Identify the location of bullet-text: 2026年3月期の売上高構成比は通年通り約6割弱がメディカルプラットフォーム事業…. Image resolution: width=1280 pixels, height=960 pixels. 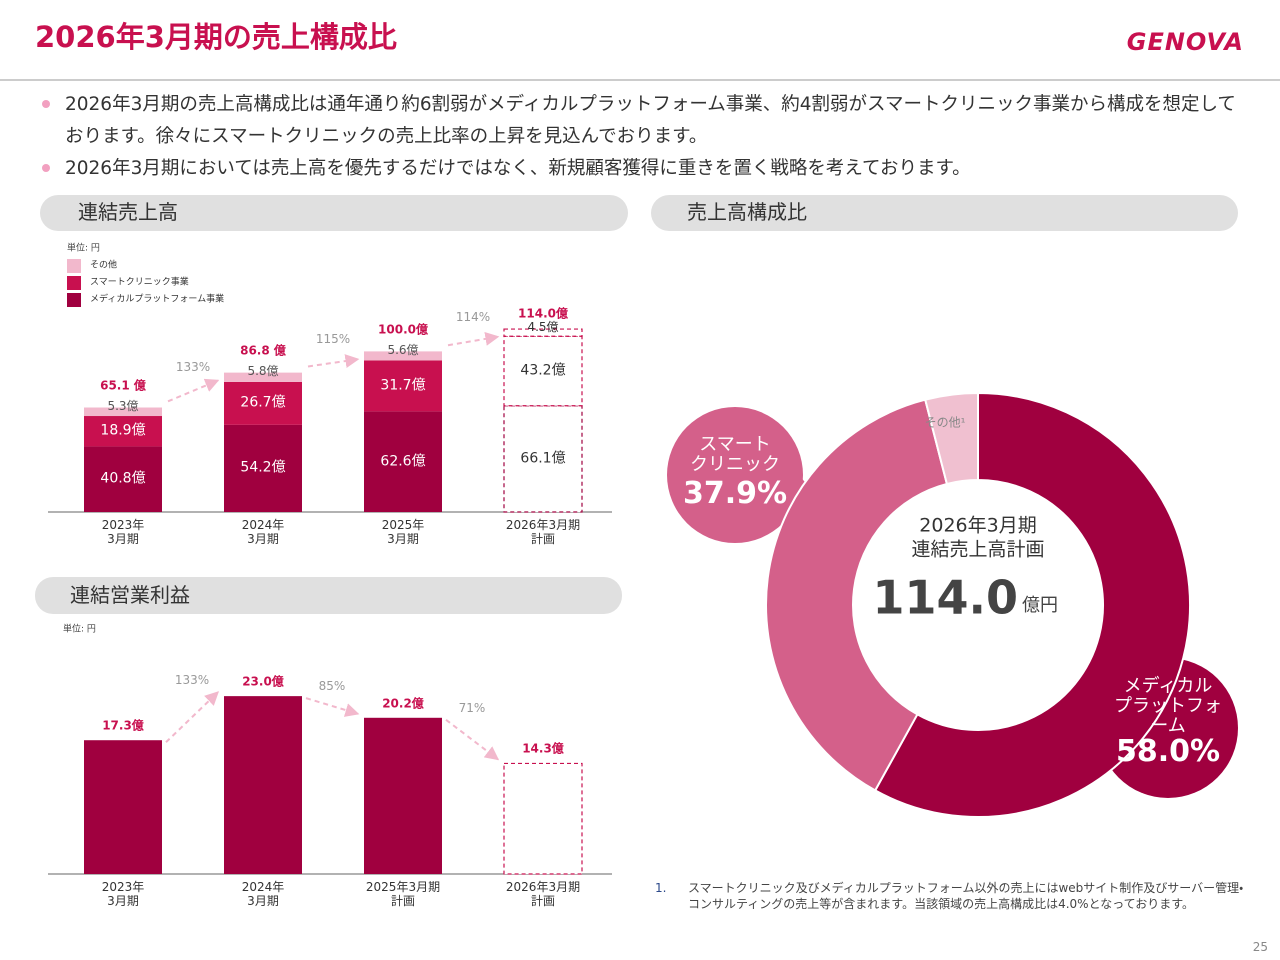
(650, 120).